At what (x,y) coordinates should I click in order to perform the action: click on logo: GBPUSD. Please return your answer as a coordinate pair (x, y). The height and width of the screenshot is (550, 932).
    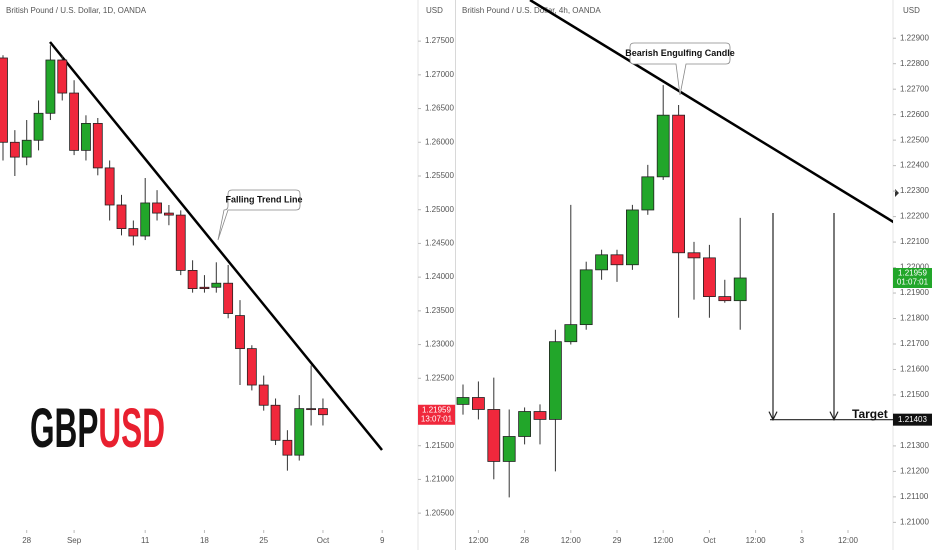
    Looking at the image, I should click on (97, 427).